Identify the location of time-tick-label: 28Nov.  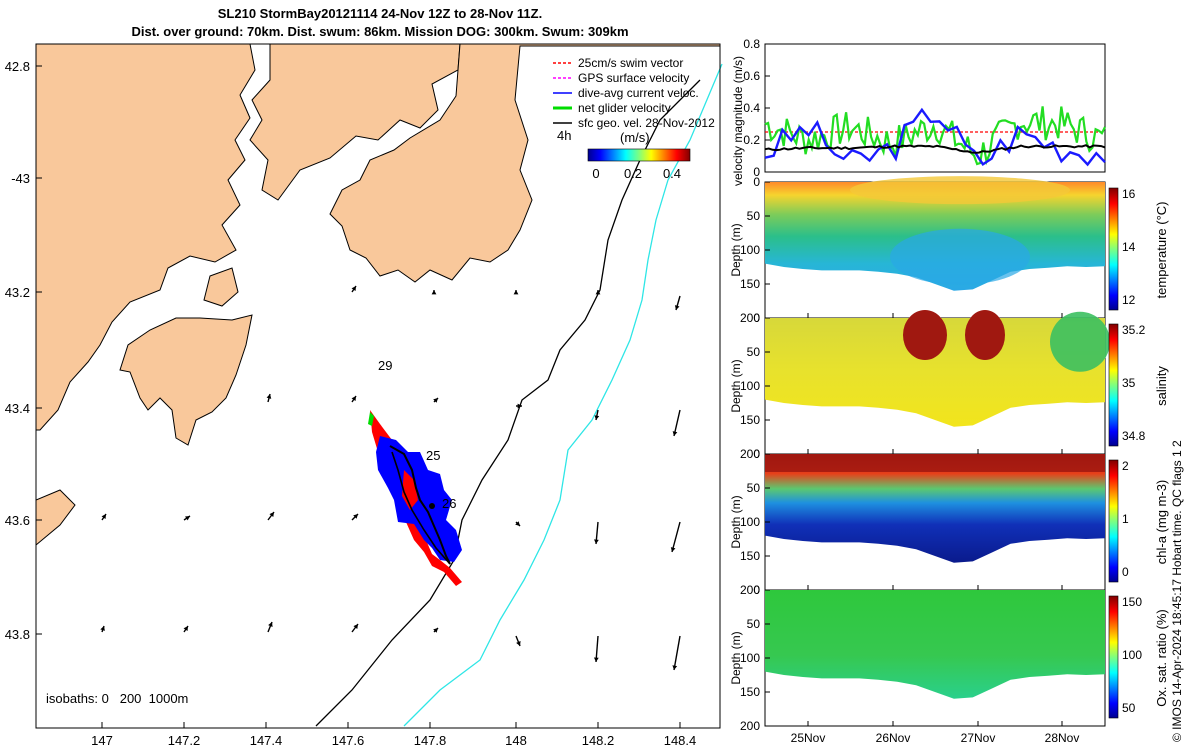
(1062, 738).